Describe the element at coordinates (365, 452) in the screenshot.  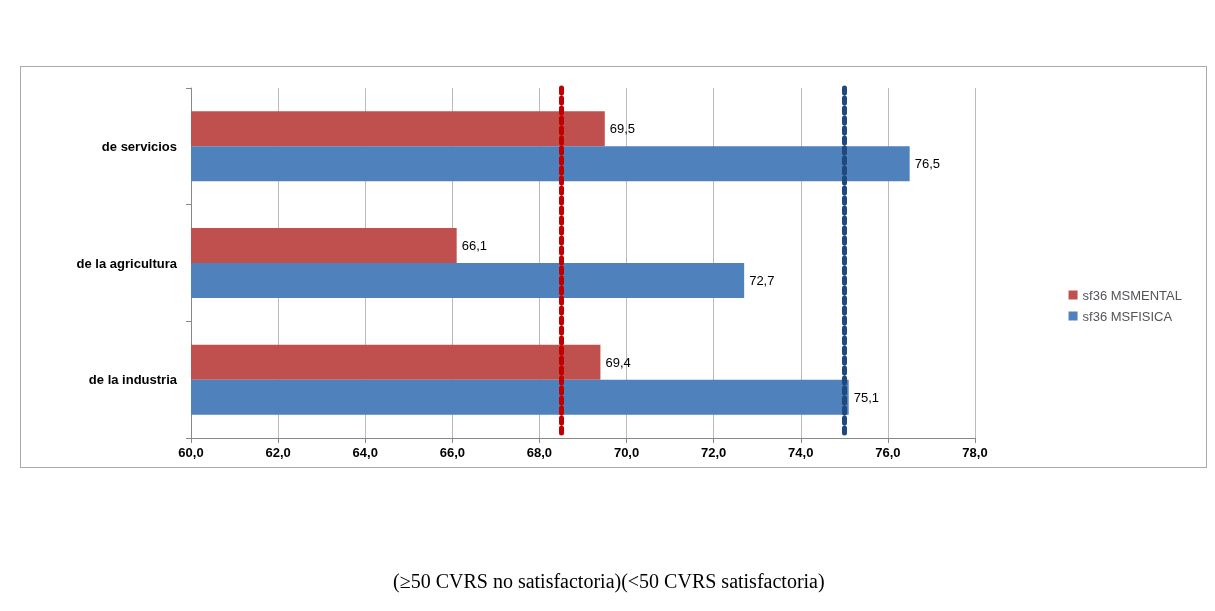
I see `x-tick-label: 64,0` at that location.